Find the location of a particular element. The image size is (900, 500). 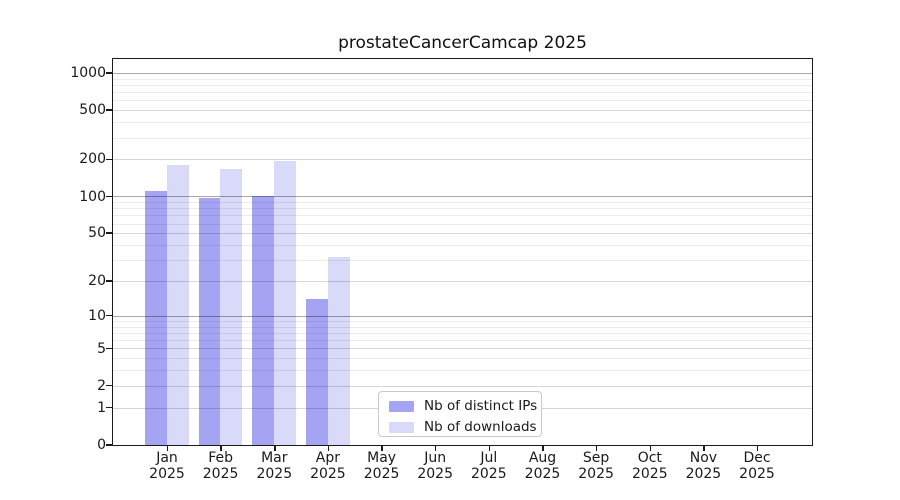

y-tick-label: 10 is located at coordinates (97, 315).